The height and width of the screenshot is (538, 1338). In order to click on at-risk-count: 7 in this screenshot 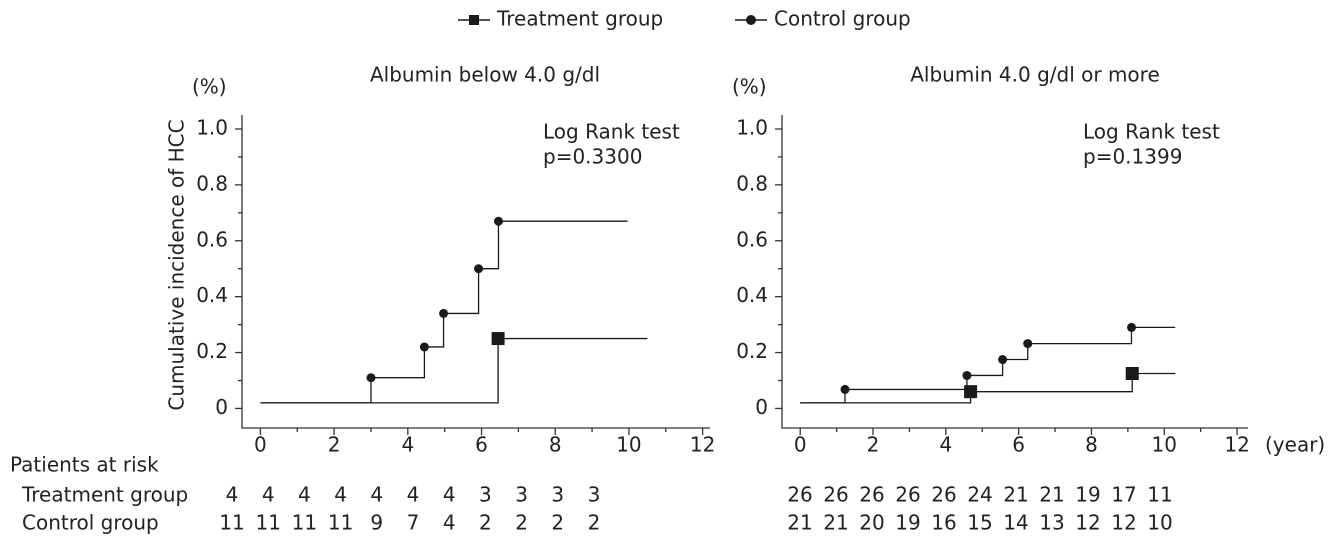, I will do `click(413, 523)`.